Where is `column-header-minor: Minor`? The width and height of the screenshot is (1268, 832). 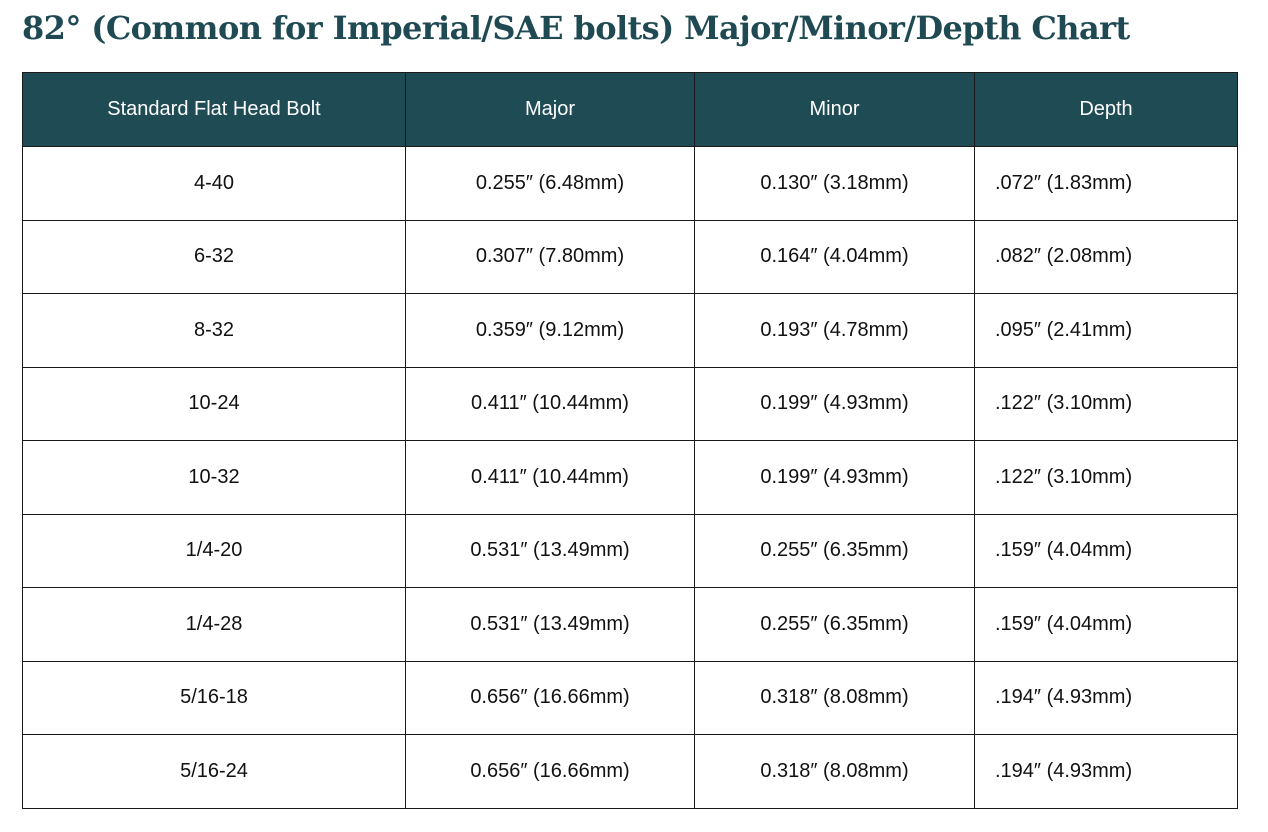
column-header-minor: Minor is located at coordinates (834, 109).